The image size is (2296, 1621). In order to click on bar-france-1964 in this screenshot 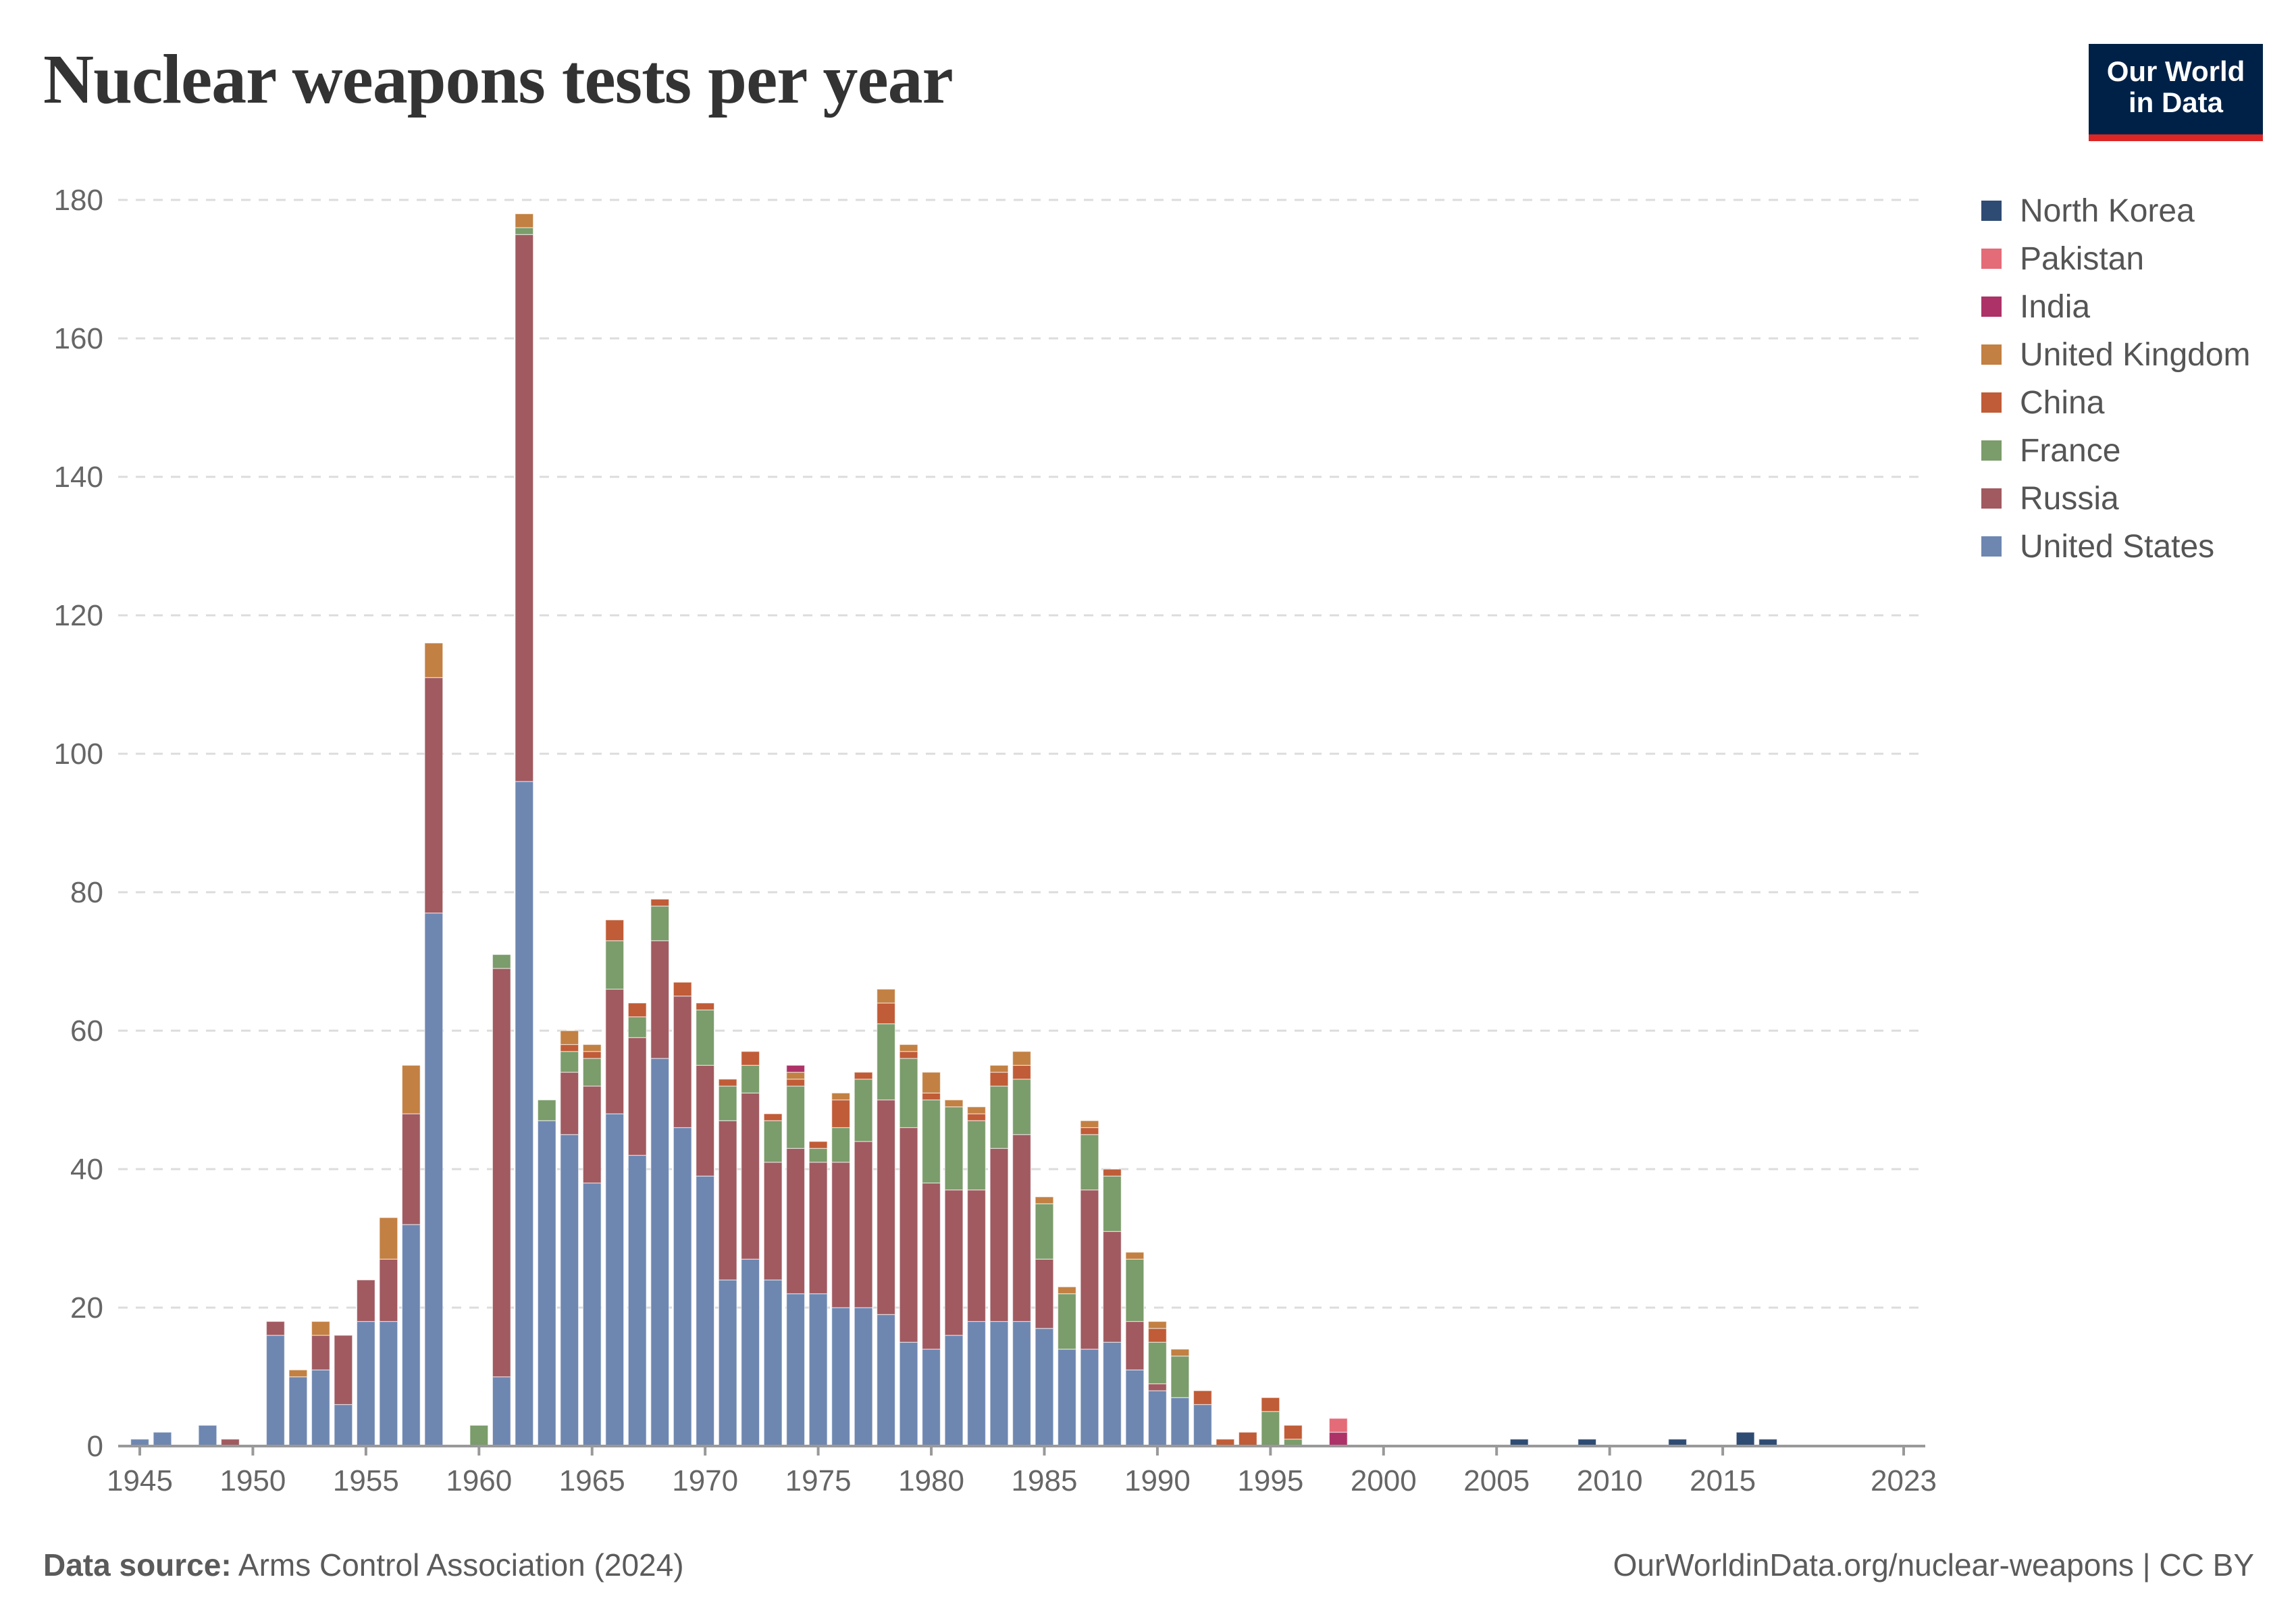, I will do `click(569, 1062)`.